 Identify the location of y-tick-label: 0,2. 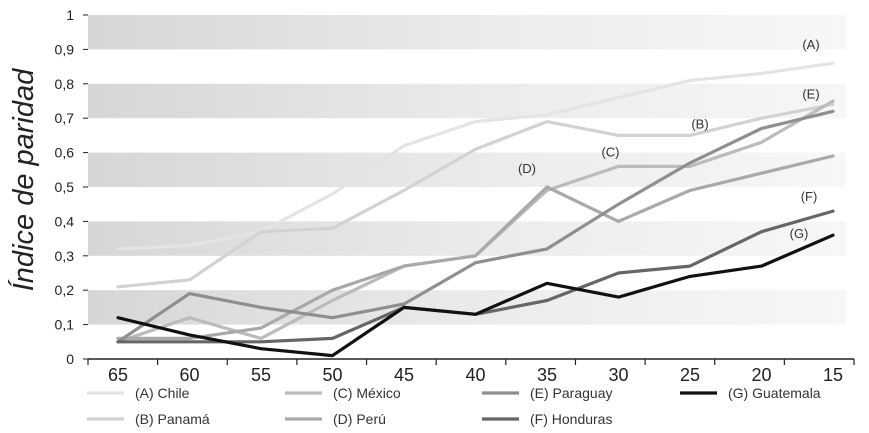
(65, 290).